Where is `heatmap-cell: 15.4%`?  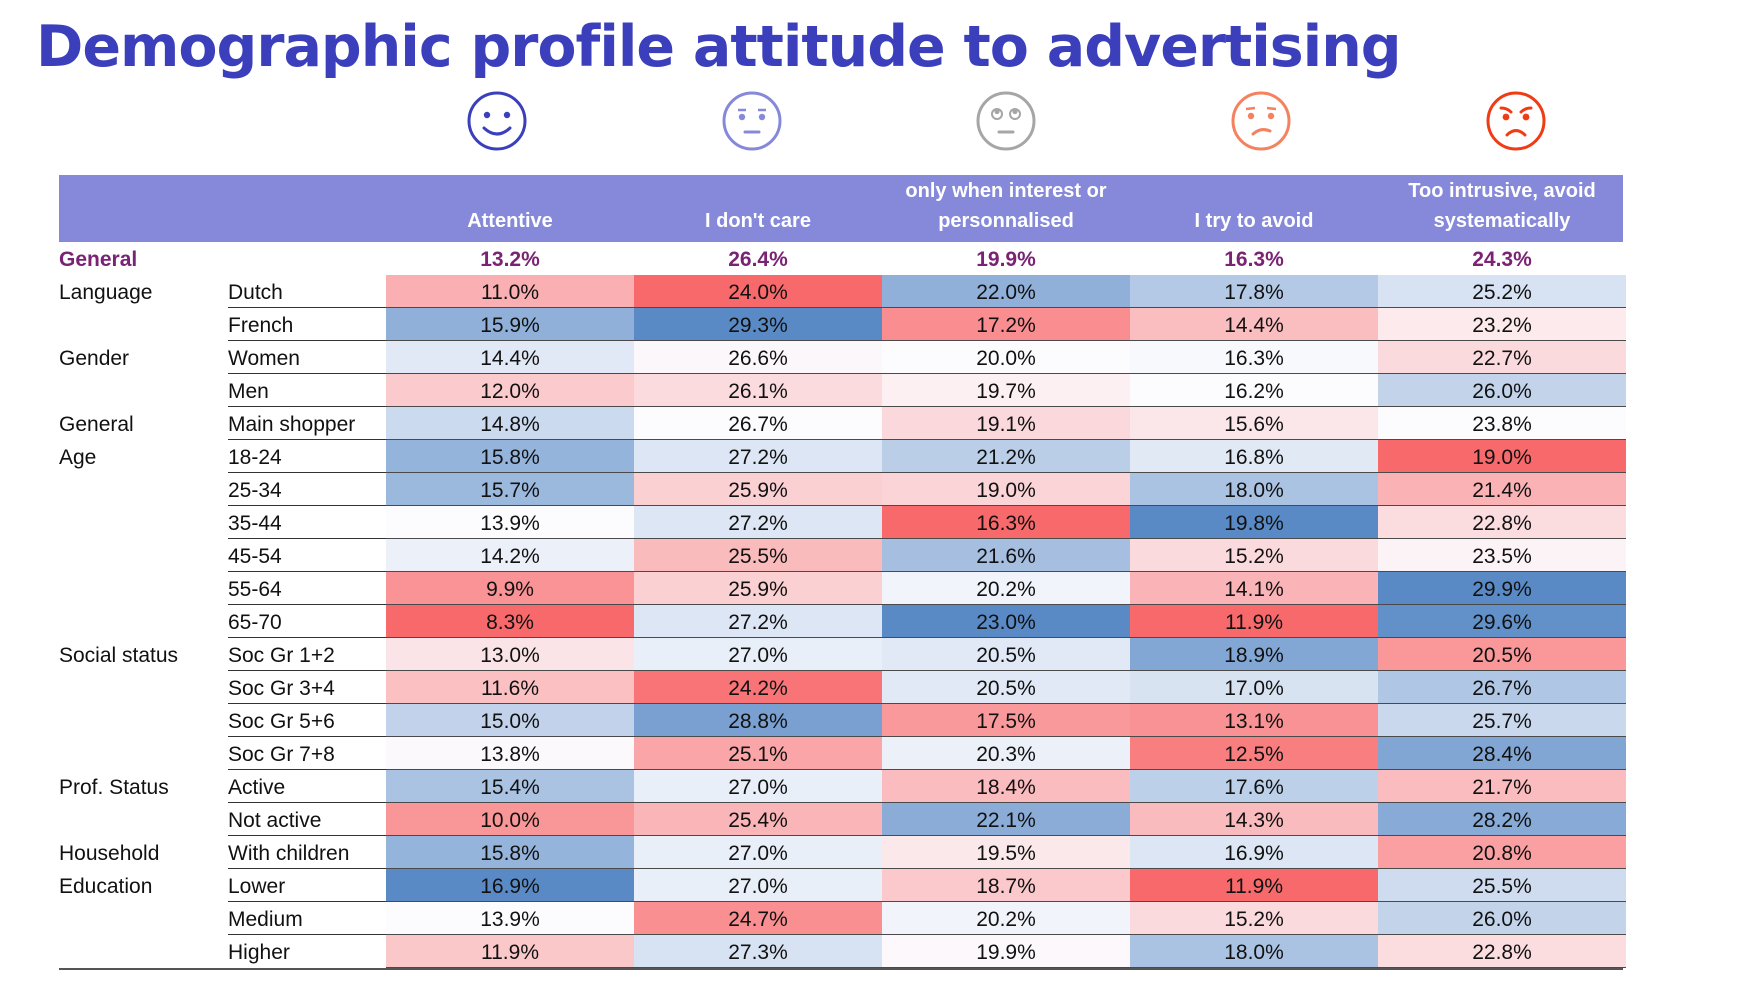 heatmap-cell: 15.4% is located at coordinates (510, 786).